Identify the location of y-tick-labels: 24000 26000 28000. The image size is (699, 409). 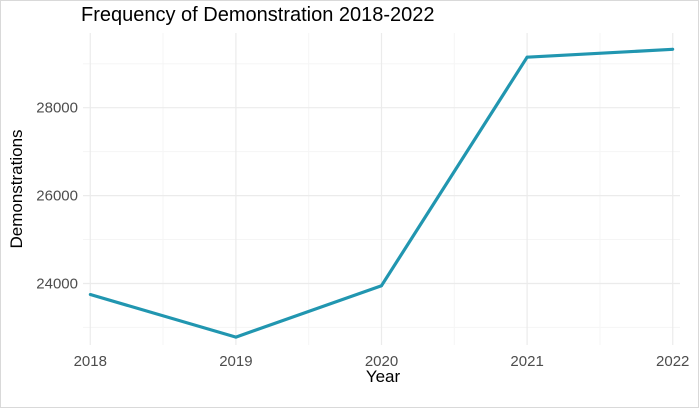
(57, 196).